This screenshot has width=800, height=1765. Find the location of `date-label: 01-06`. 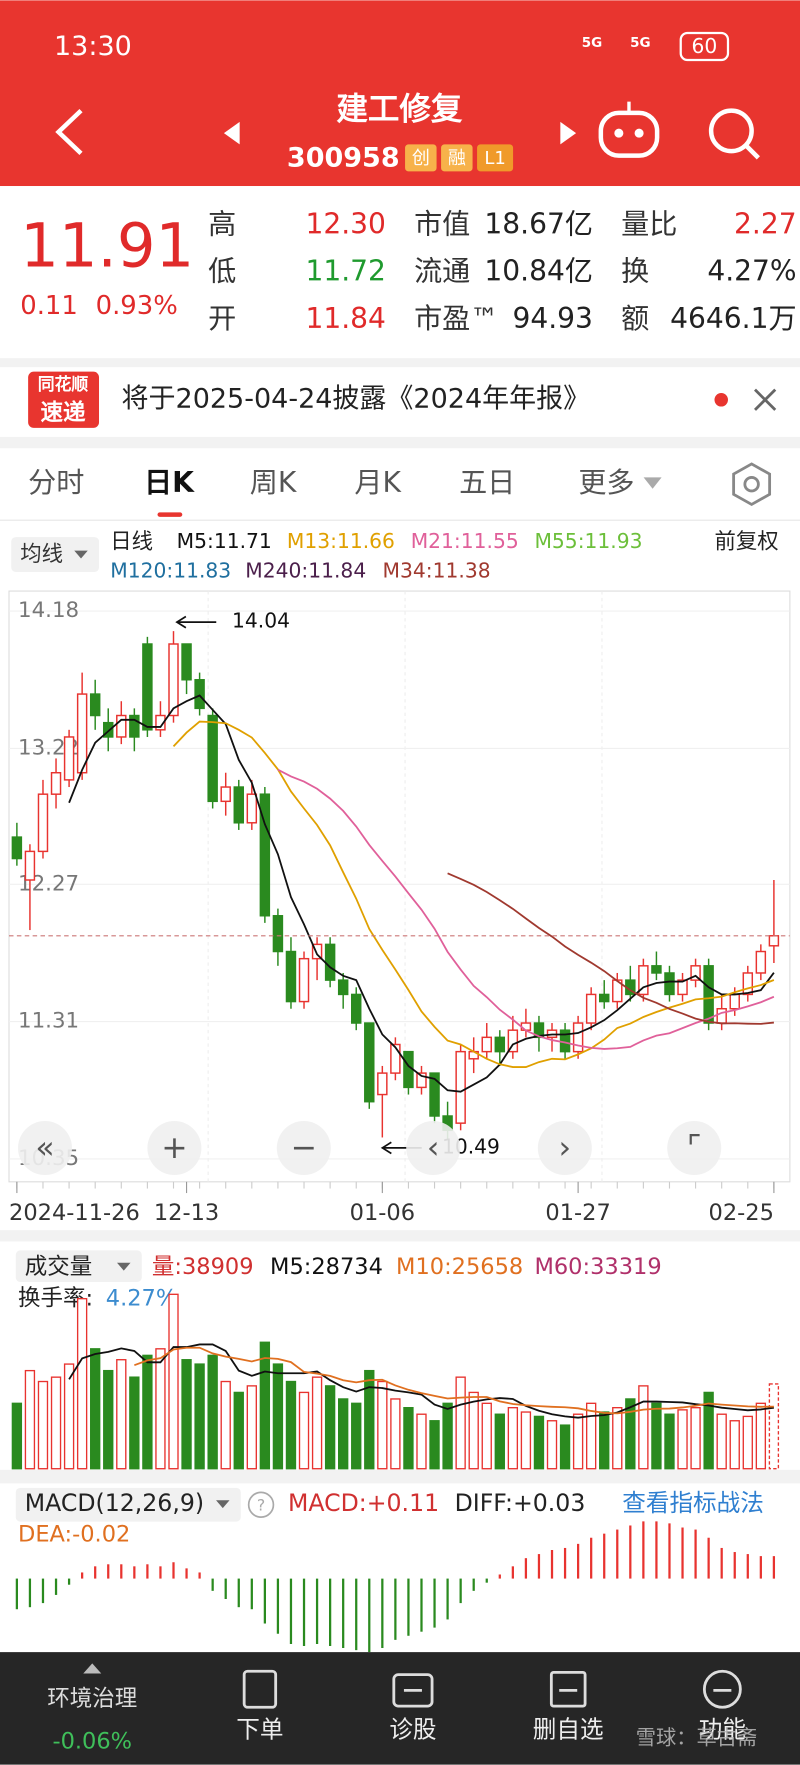

date-label: 01-06 is located at coordinates (382, 1213).